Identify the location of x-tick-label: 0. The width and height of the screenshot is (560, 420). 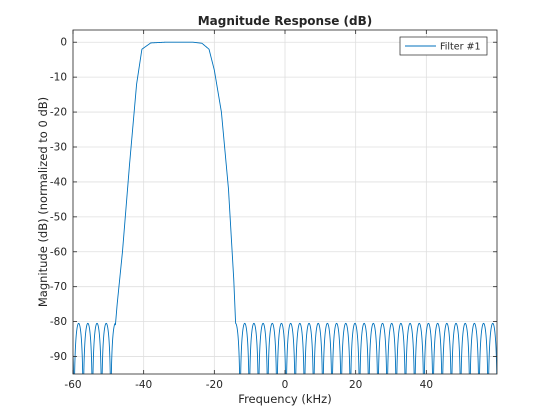
(285, 385).